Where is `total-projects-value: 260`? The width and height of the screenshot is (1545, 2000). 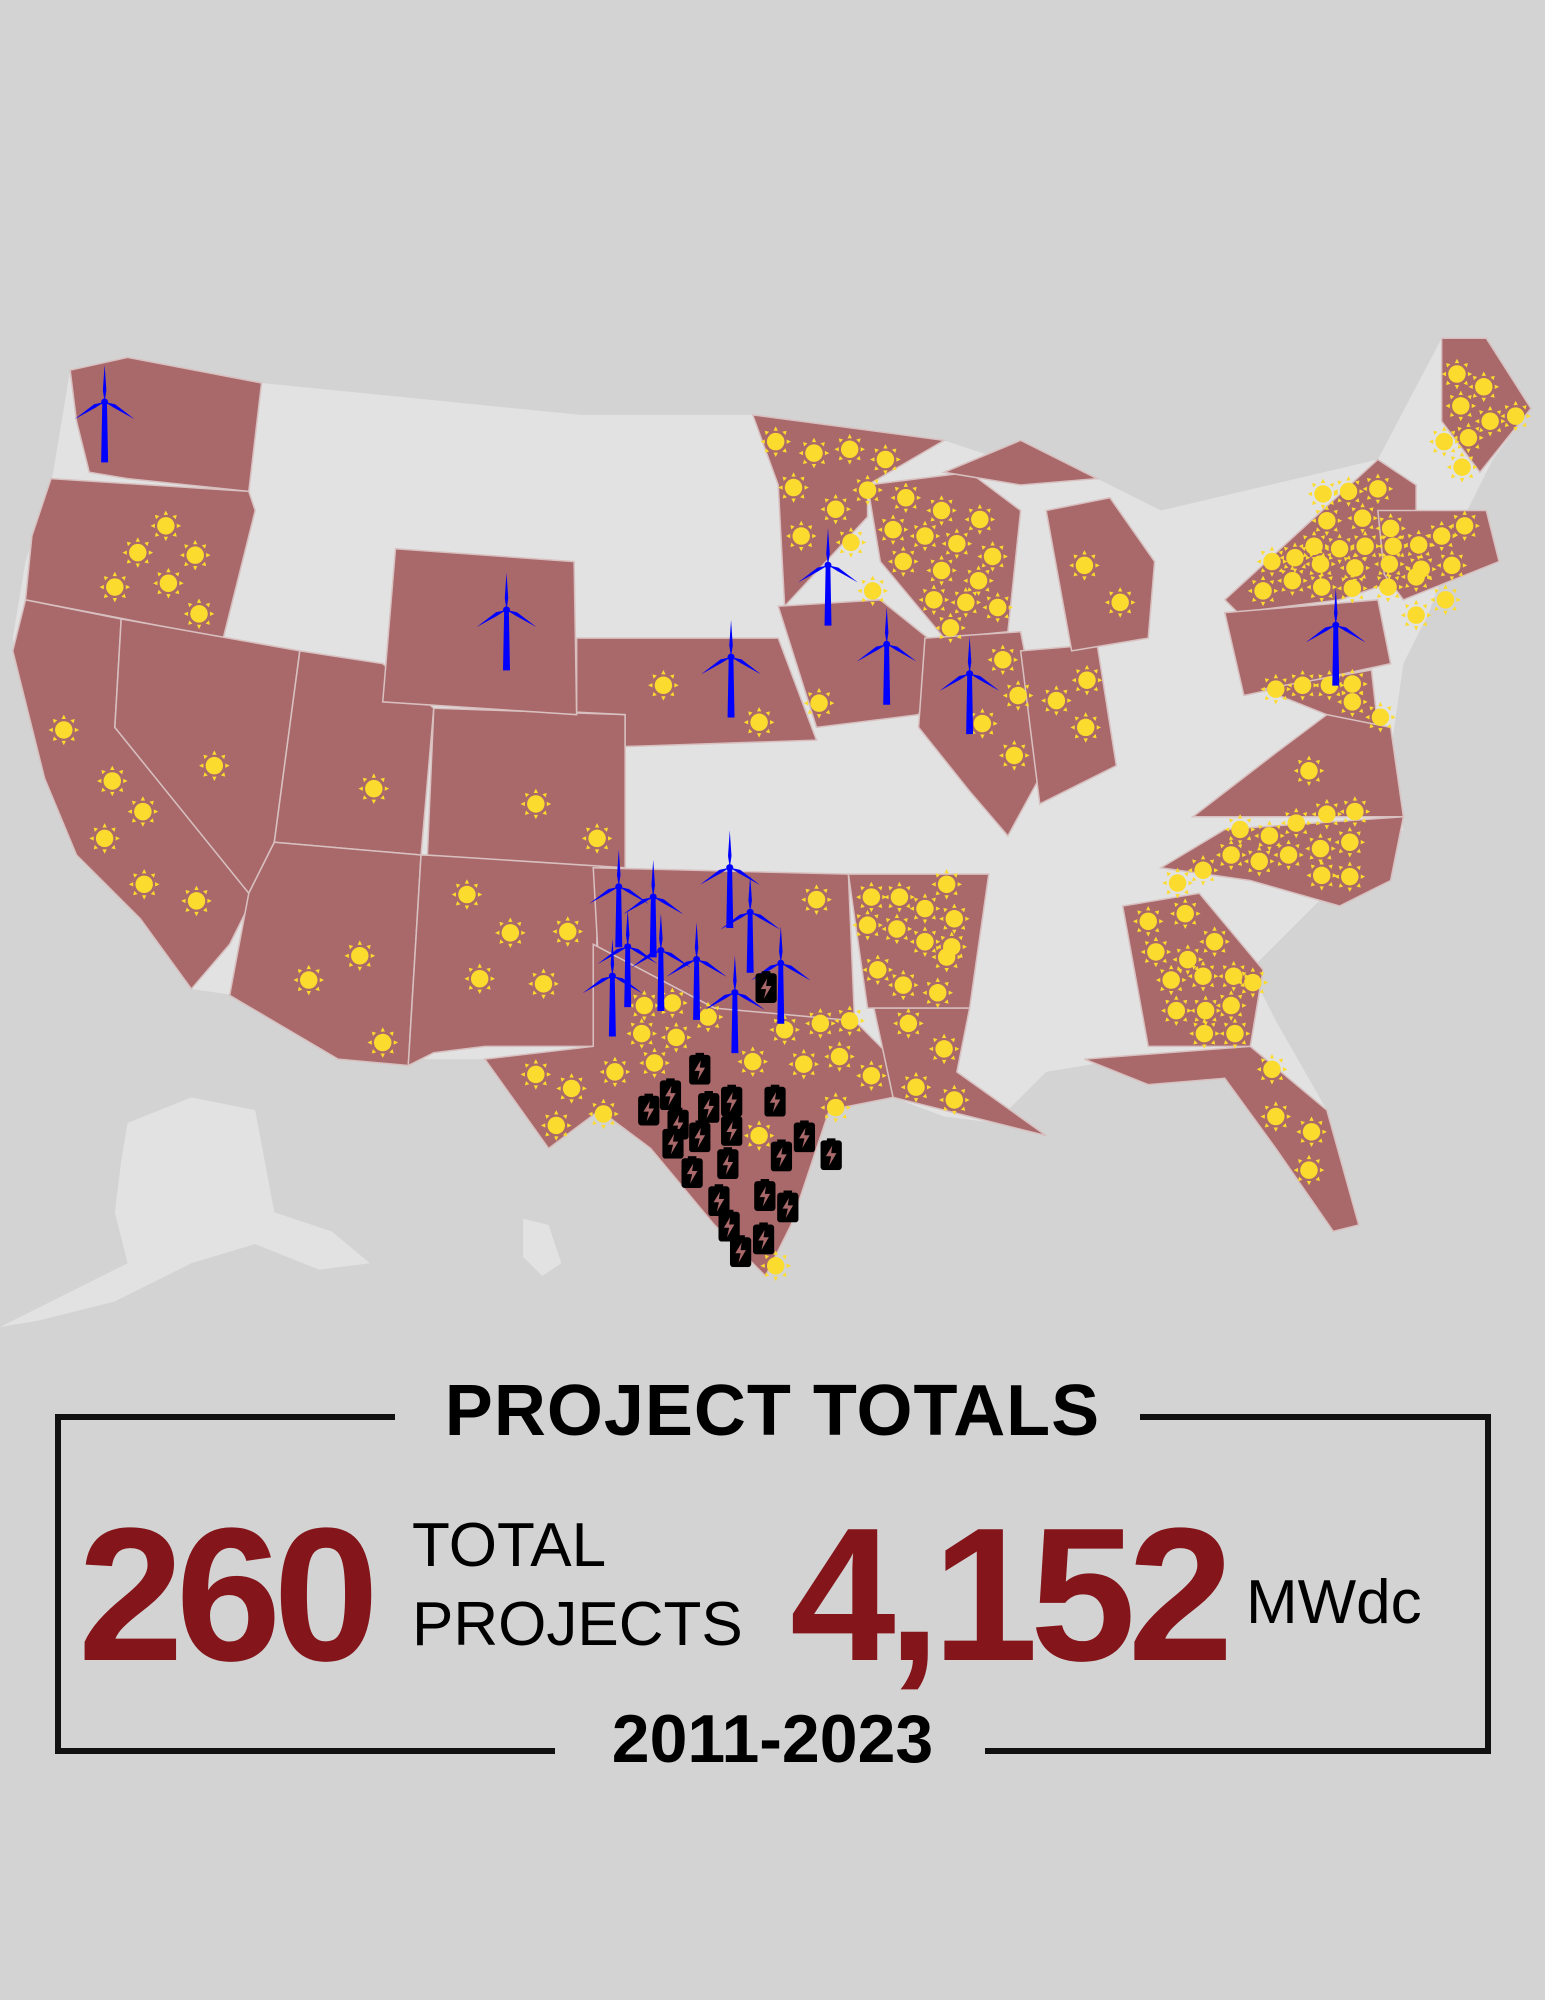
total-projects-value: 260 is located at coordinates (228, 1595).